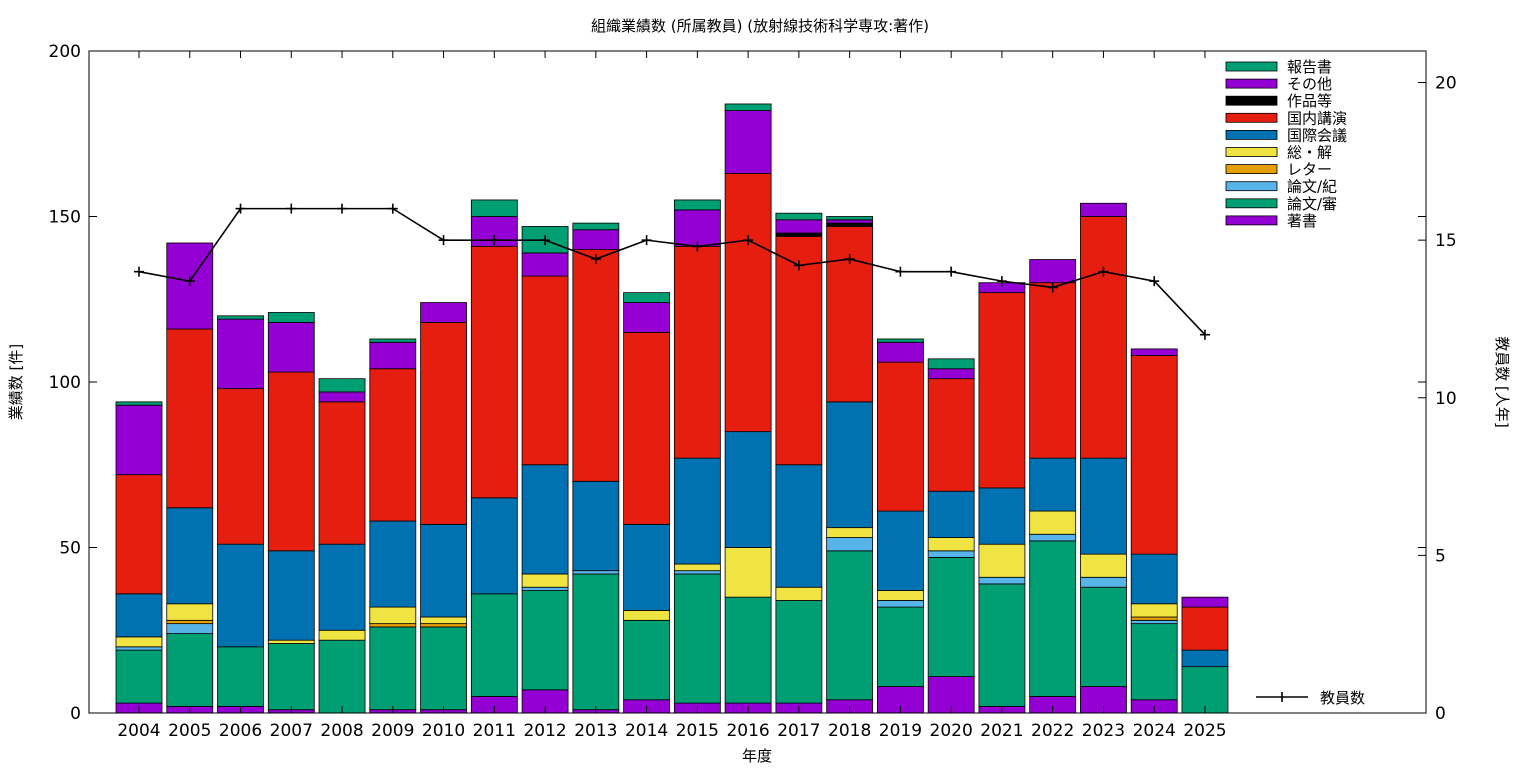  I want to click on x-tick-label: 2020, so click(951, 731).